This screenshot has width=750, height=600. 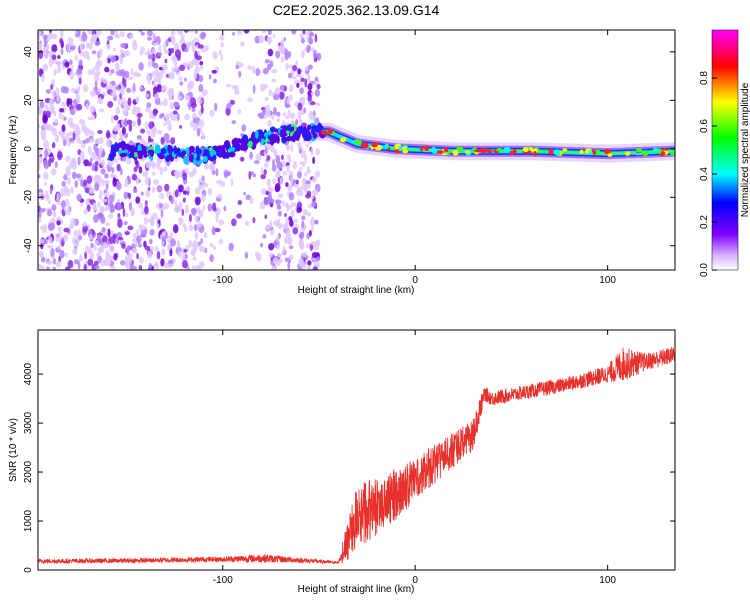 What do you see at coordinates (28, 471) in the screenshot?
I see `snr-ytick-label: 2000` at bounding box center [28, 471].